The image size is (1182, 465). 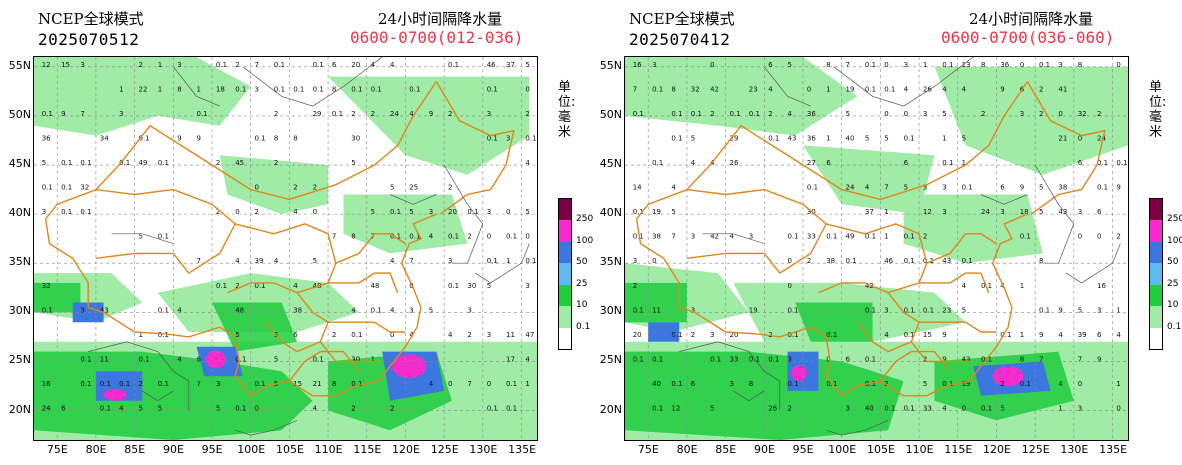 I want to click on station-value: 46, so click(x=491, y=65).